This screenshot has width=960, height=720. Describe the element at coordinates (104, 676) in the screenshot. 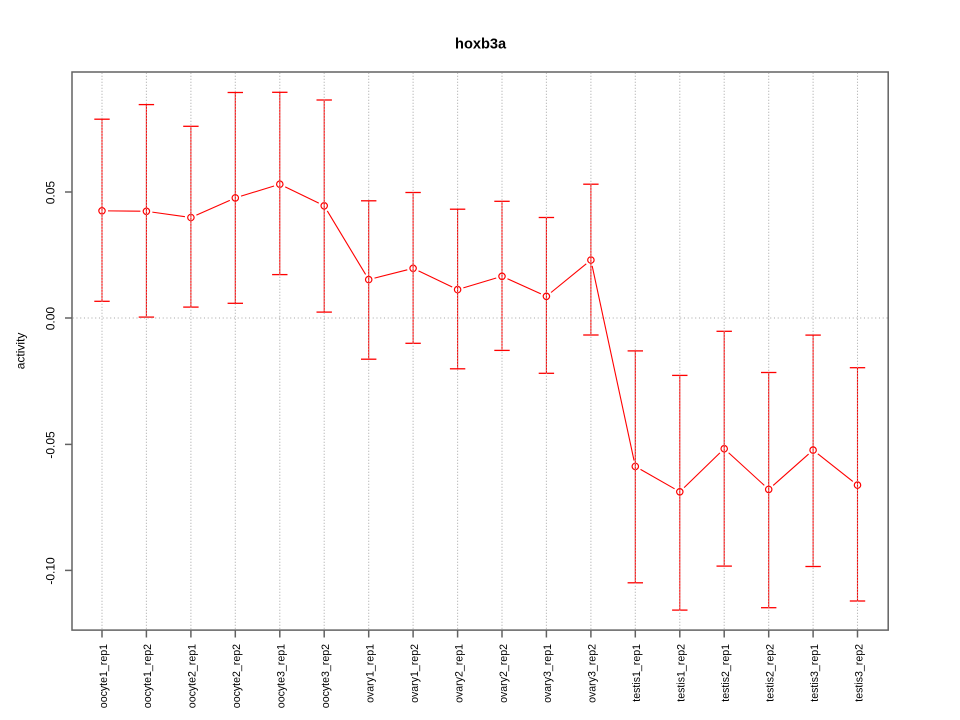

I see `svg-text: oocyte1_rep1` at that location.